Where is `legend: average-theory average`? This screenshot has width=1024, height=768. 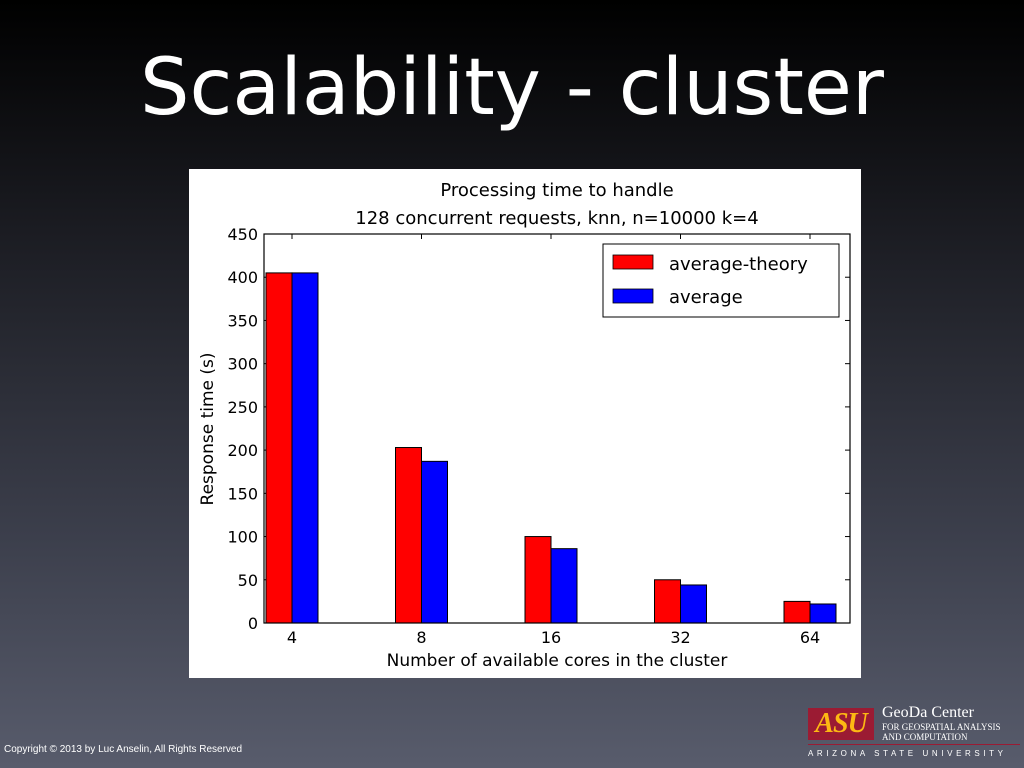
legend: average-theory average is located at coordinates (721, 280).